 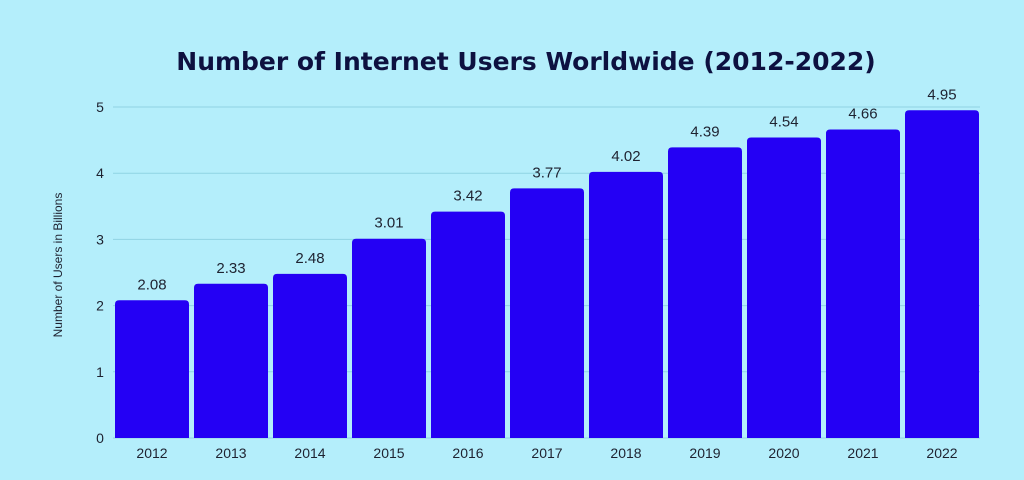 I want to click on y-tick-label: 1, so click(x=100, y=372).